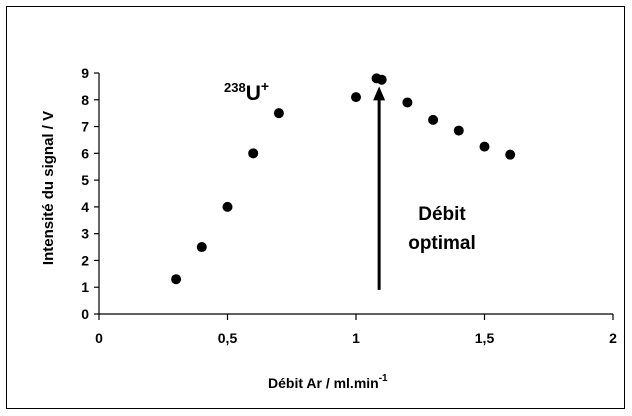 The image size is (632, 416). What do you see at coordinates (85, 153) in the screenshot?
I see `y-tick-label: 6` at bounding box center [85, 153].